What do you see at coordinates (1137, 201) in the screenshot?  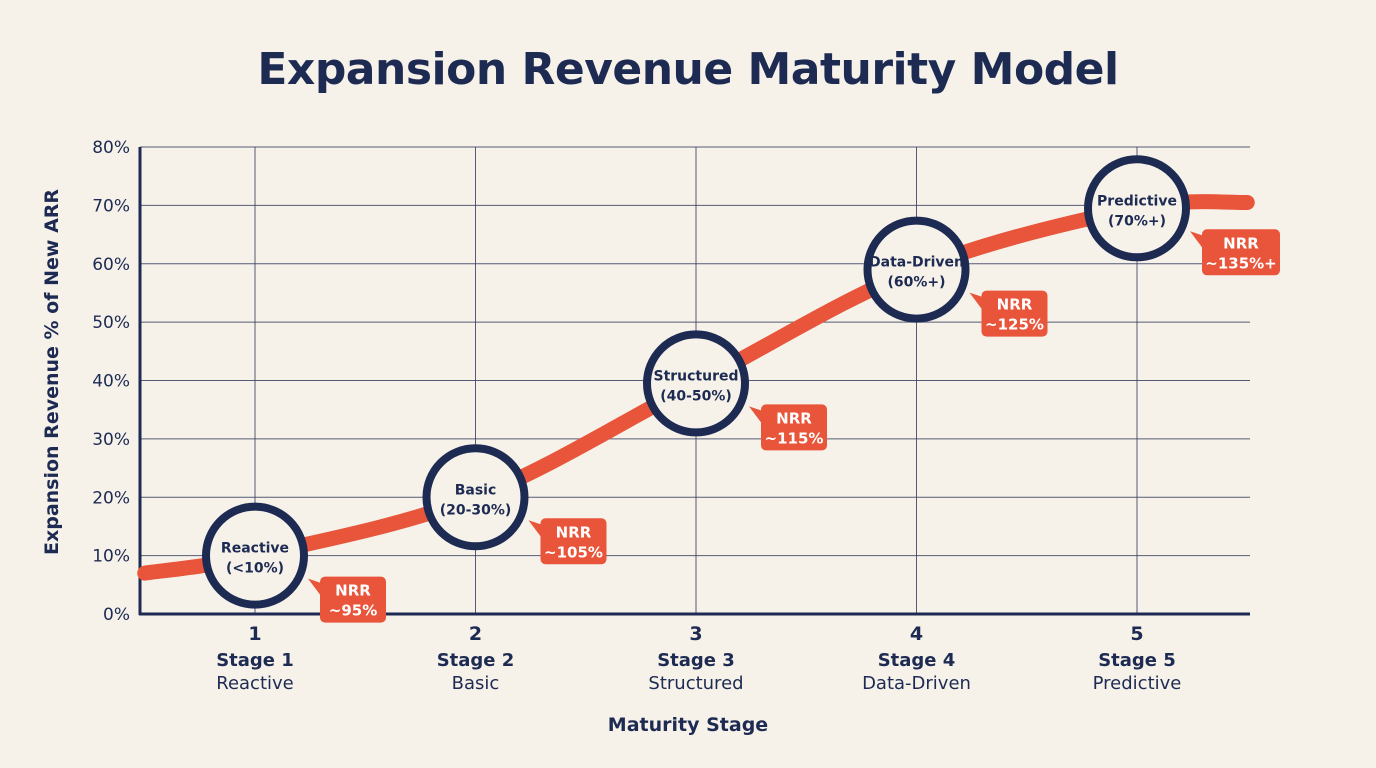 I see `stage-marker-label: Predictive` at bounding box center [1137, 201].